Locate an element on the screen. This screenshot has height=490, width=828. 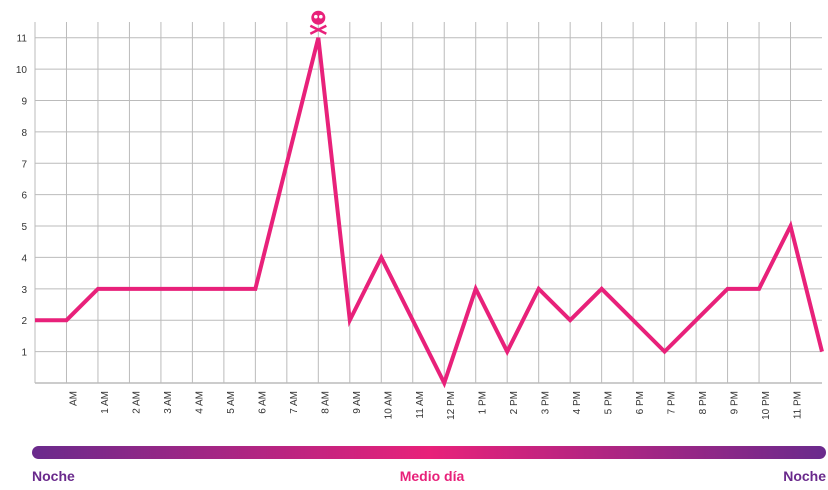
x-tick-label: 1 PM is located at coordinates (483, 402).